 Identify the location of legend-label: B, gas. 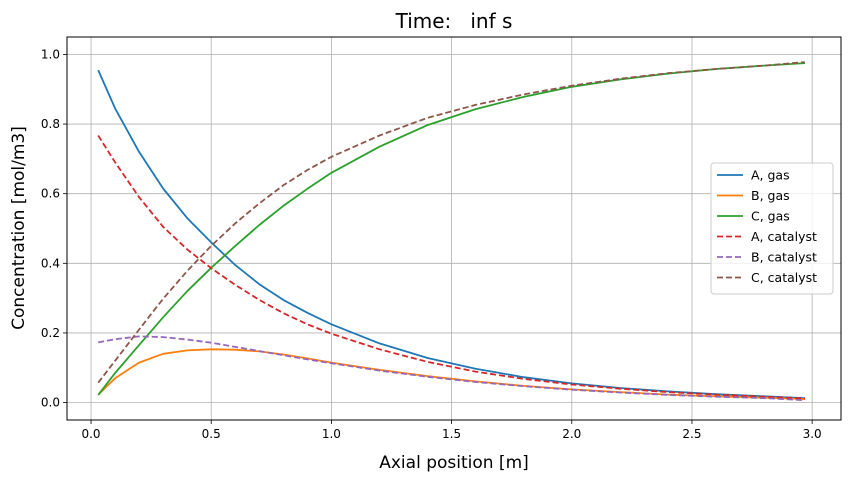
(770, 195).